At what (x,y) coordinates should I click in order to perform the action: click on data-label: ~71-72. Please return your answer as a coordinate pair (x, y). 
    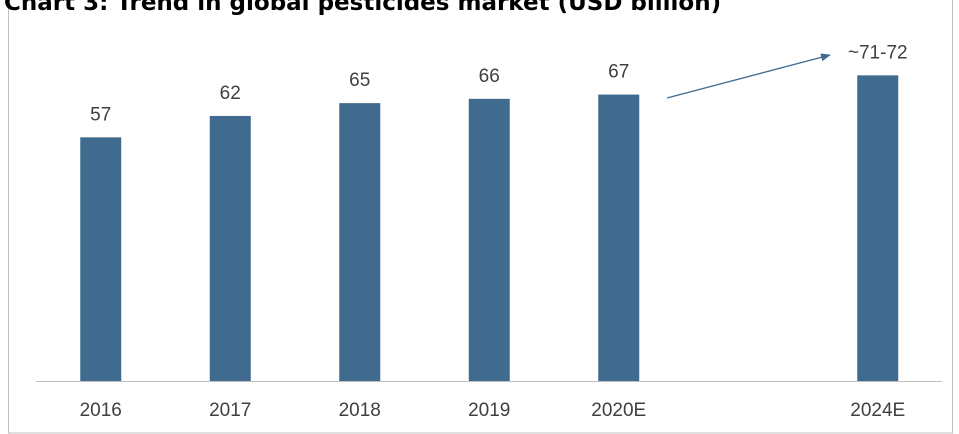
    Looking at the image, I should click on (878, 52).